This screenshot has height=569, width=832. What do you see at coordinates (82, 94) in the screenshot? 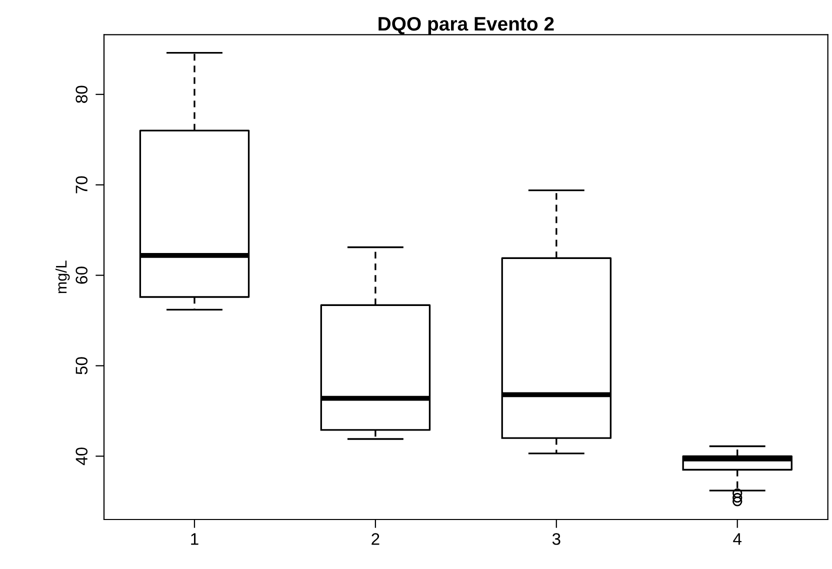
I see `y-tick-label: 80` at bounding box center [82, 94].